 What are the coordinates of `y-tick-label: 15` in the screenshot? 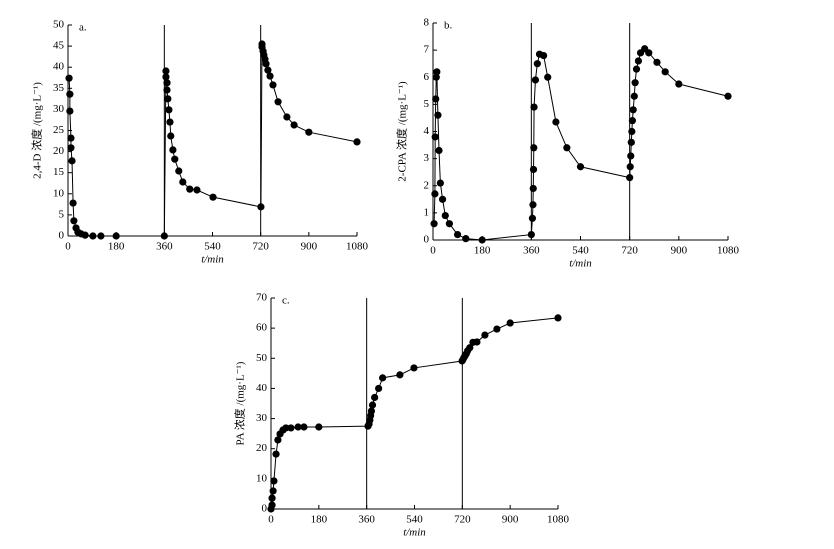 It's located at (59, 172).